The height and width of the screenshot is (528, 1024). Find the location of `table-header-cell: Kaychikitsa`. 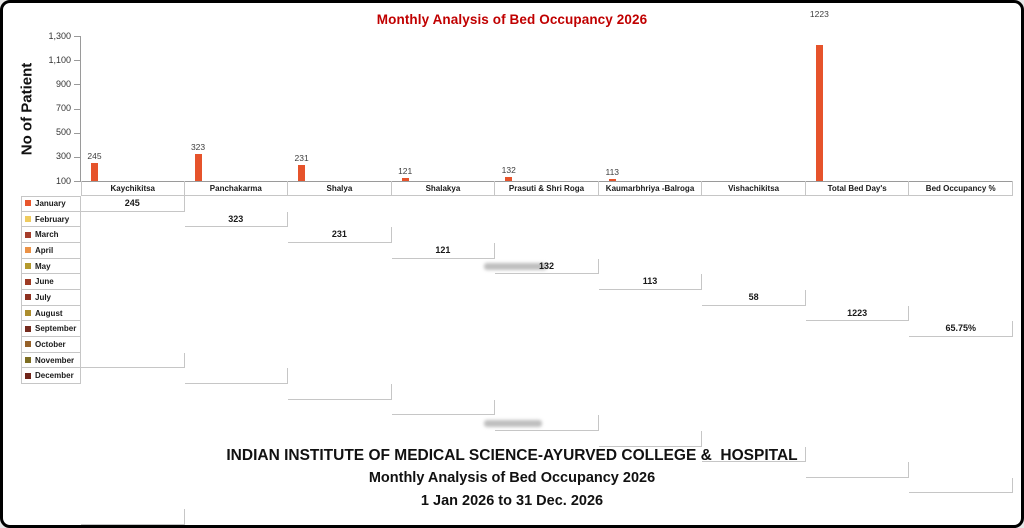

table-header-cell: Kaychikitsa is located at coordinates (133, 188).